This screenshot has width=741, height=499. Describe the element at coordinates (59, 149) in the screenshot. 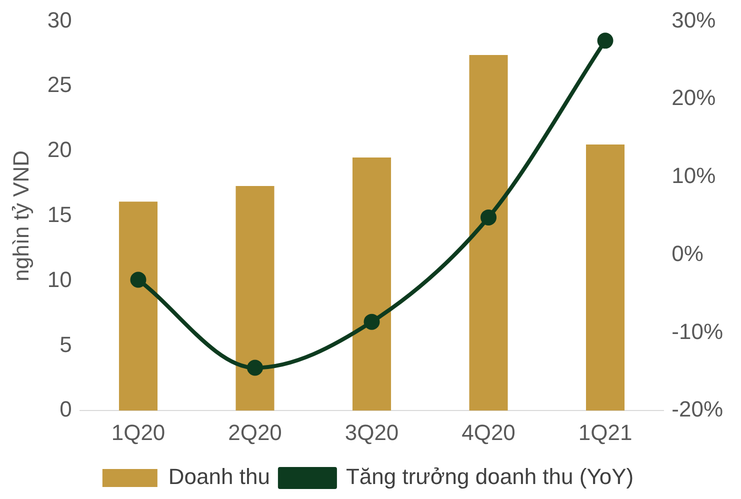

I see `y-tick-label: 20` at that location.